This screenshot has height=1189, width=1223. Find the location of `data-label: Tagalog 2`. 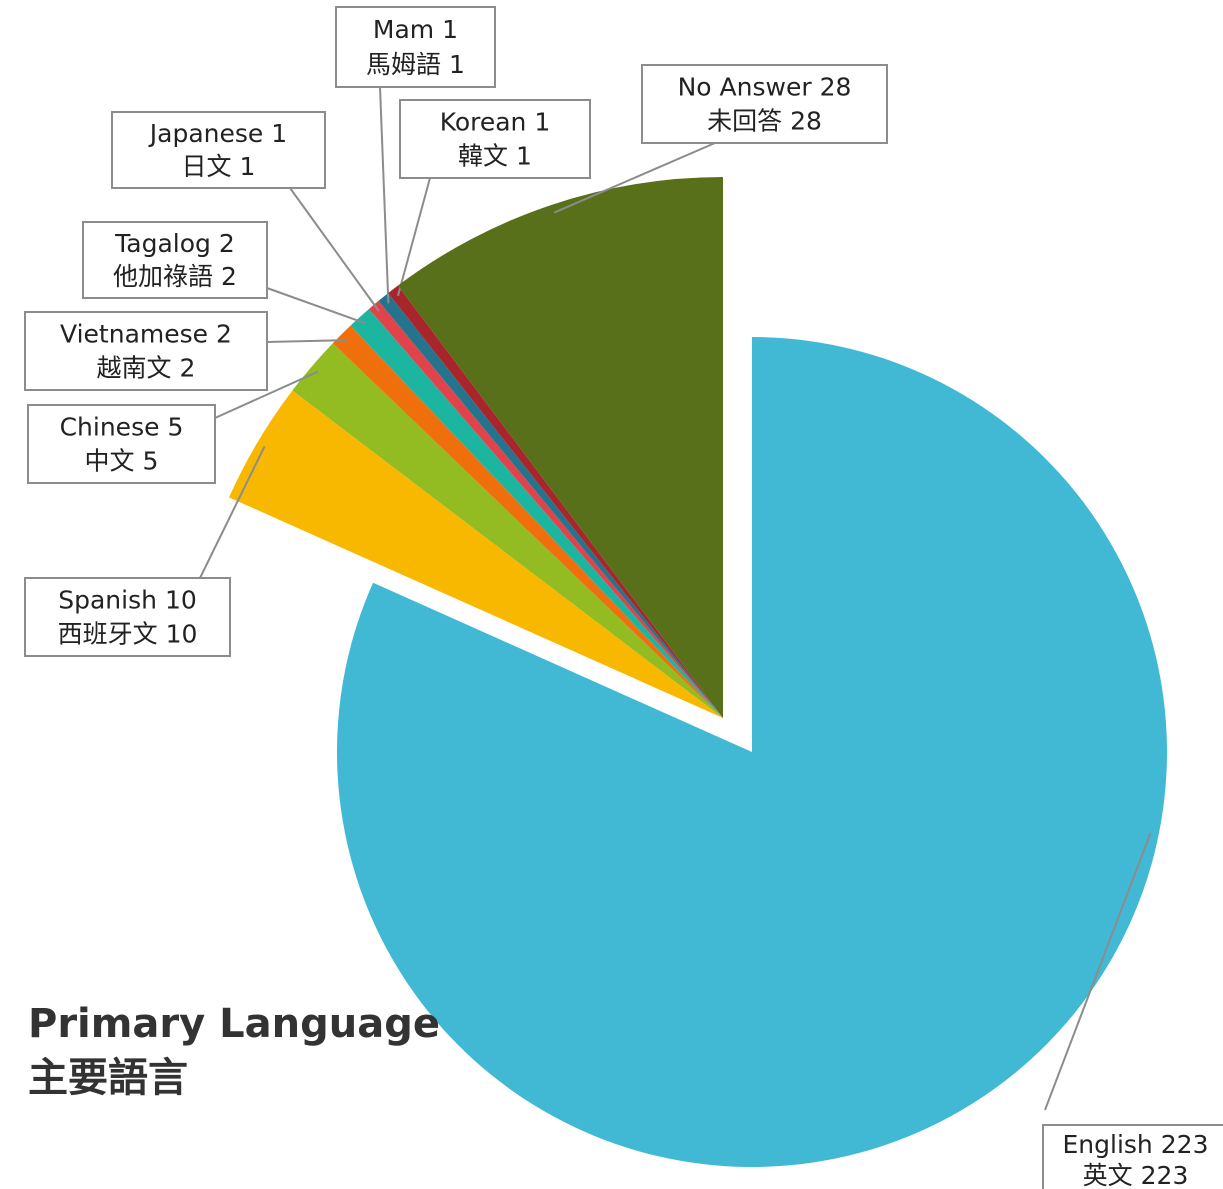

data-label: Tagalog 2 is located at coordinates (174, 243).